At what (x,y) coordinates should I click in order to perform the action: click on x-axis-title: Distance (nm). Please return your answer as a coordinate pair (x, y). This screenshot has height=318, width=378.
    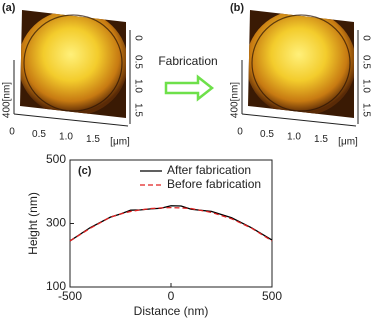
    Looking at the image, I should click on (171, 311).